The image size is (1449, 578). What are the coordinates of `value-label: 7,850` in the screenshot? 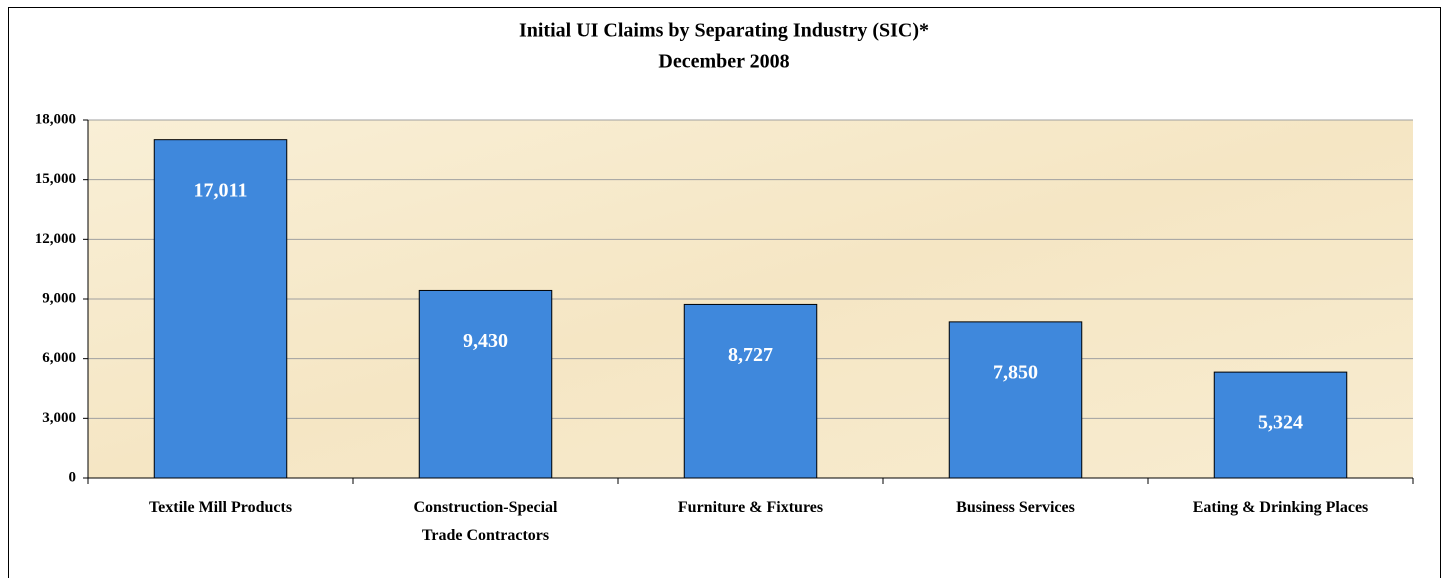 It's located at (1015, 372).